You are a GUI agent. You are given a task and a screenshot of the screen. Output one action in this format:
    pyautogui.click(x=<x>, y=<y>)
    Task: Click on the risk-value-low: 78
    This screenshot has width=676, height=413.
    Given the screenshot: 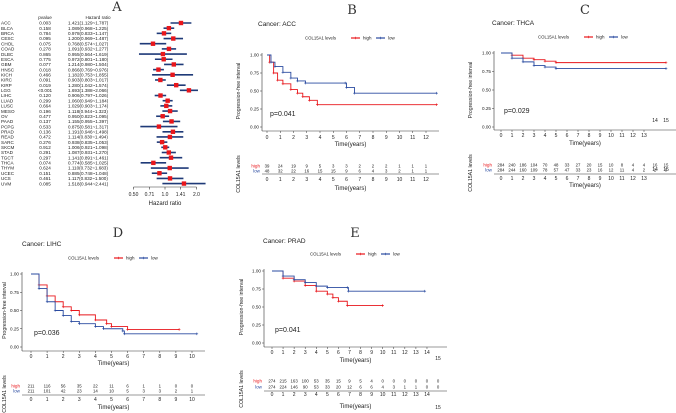 What is the action you would take?
    pyautogui.click(x=545, y=170)
    